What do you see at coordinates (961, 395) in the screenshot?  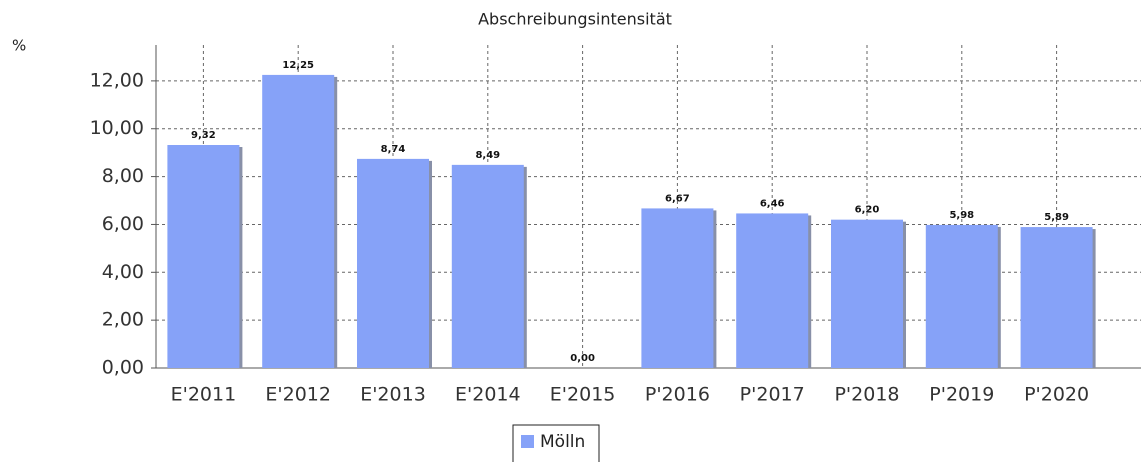 I see `x-tick-label: P'2019` at bounding box center [961, 395].